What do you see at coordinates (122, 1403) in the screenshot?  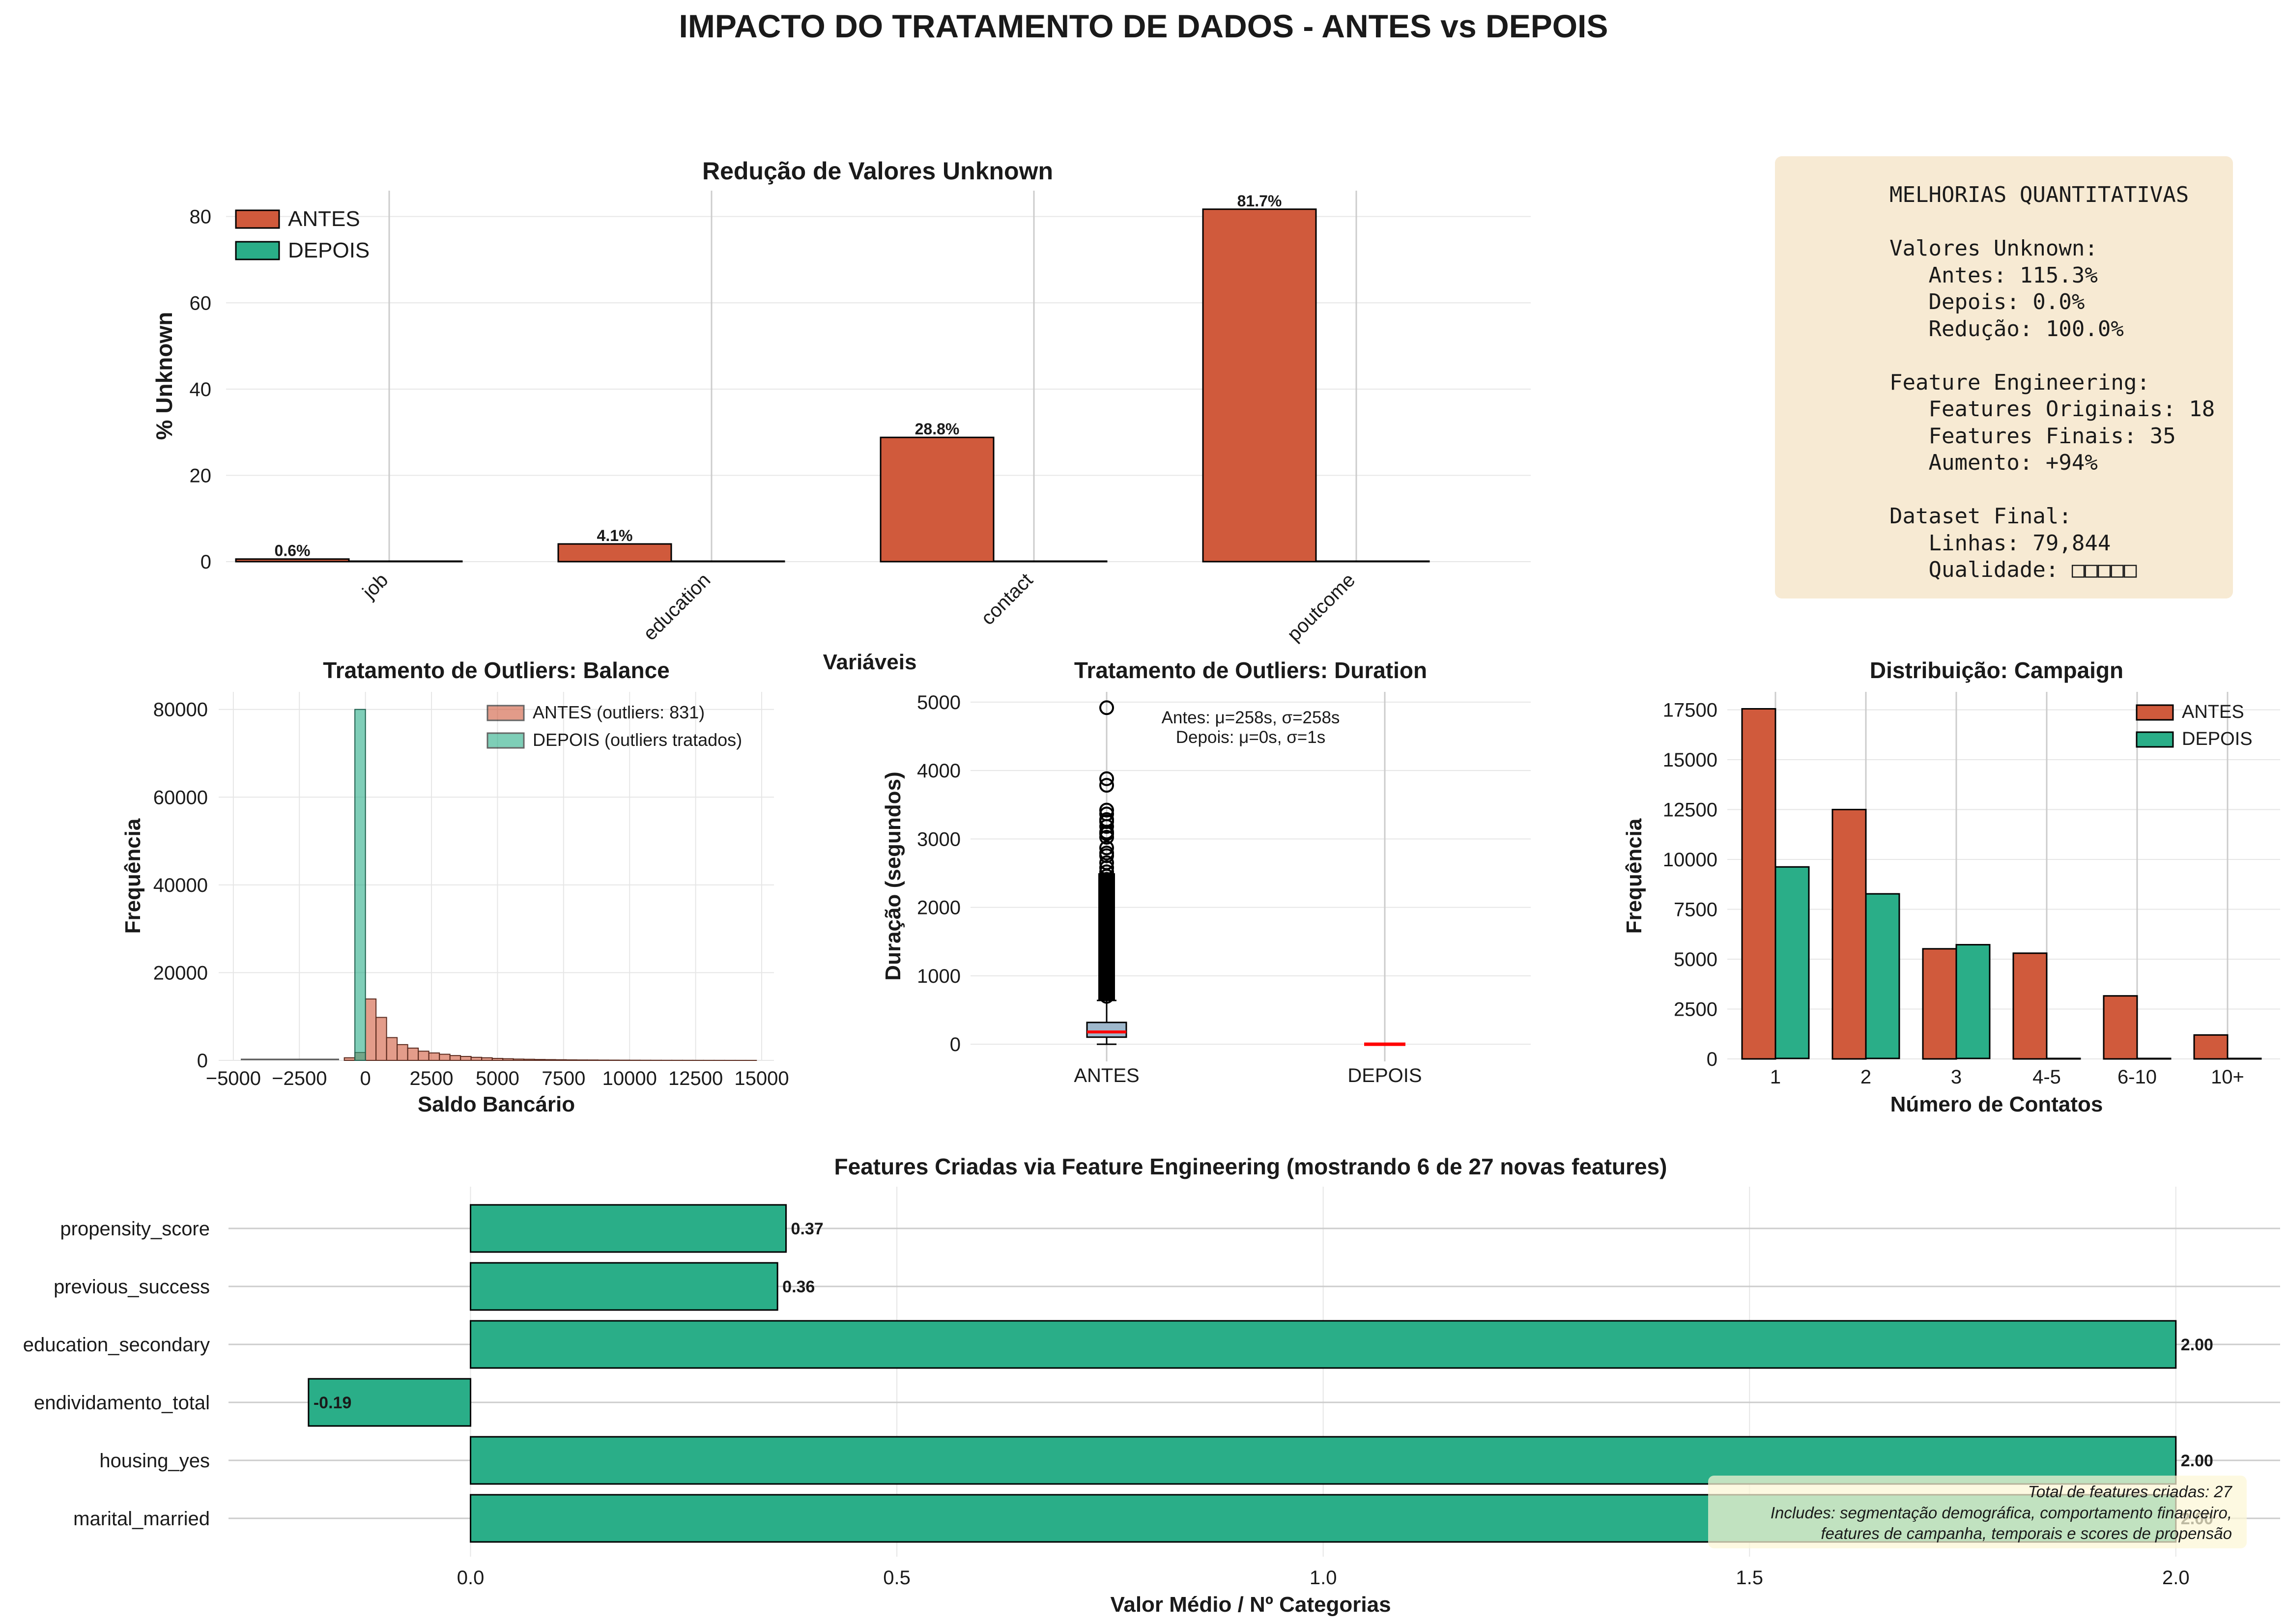 I see `y-tick-label: endividamento_total` at bounding box center [122, 1403].